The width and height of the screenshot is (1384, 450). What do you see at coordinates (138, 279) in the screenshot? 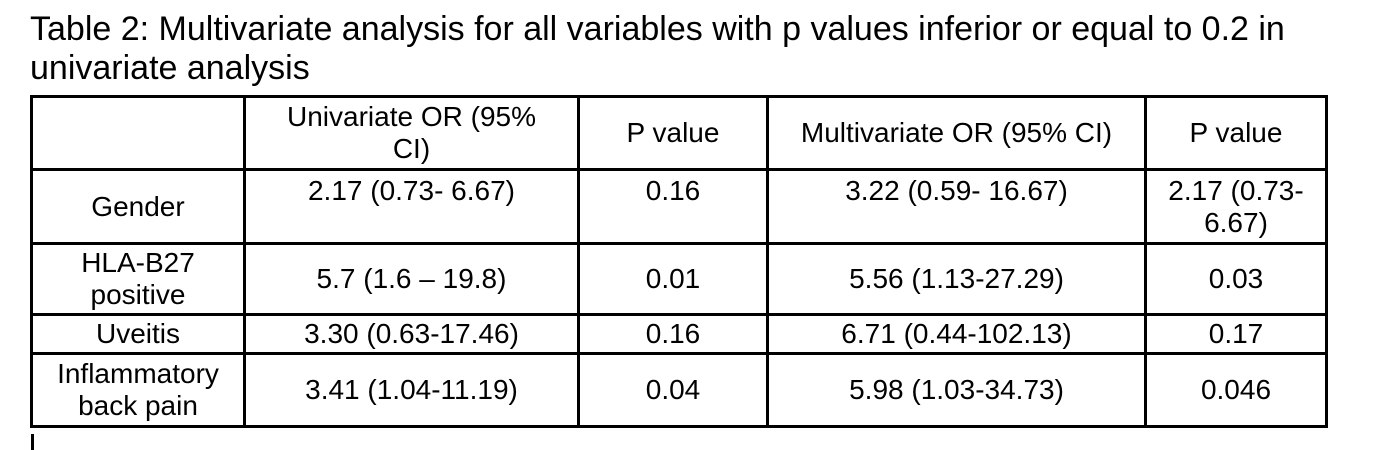
I see `row-label: HLA-B27 positive` at bounding box center [138, 279].